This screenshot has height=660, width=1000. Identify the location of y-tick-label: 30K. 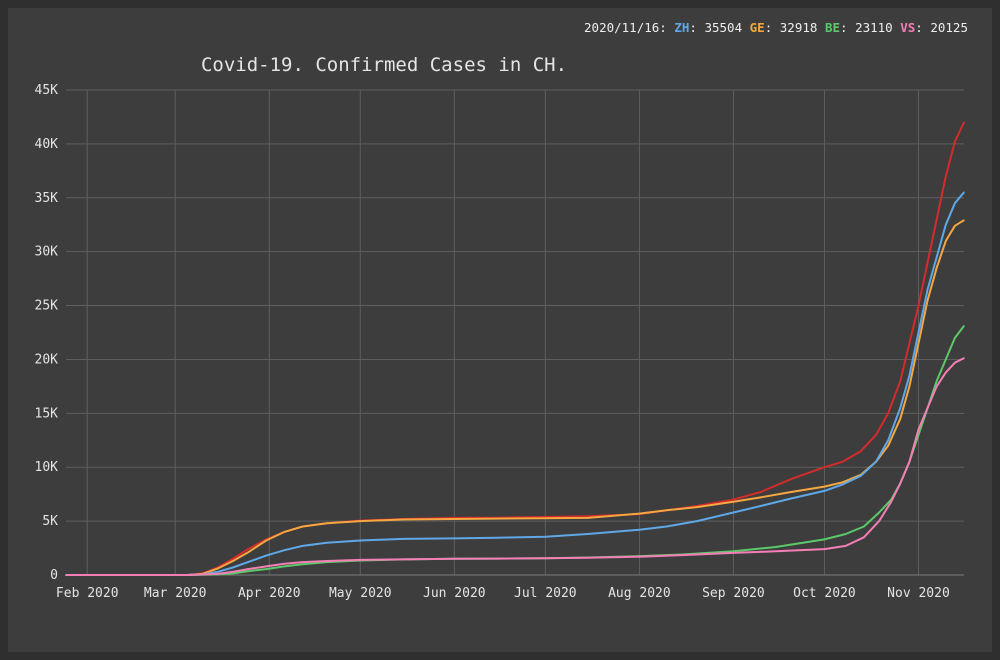
(47, 252).